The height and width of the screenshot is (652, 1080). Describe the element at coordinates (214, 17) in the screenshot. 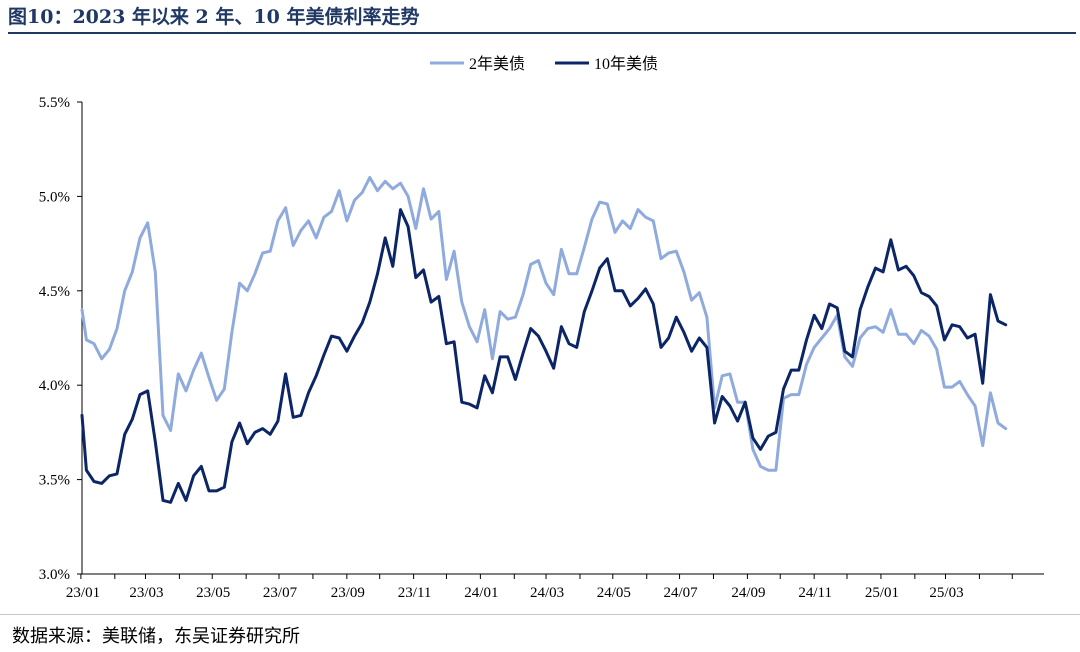

I see `figure-title: 图10：2023 年以来 2 年、10 年美债利率走势` at that location.